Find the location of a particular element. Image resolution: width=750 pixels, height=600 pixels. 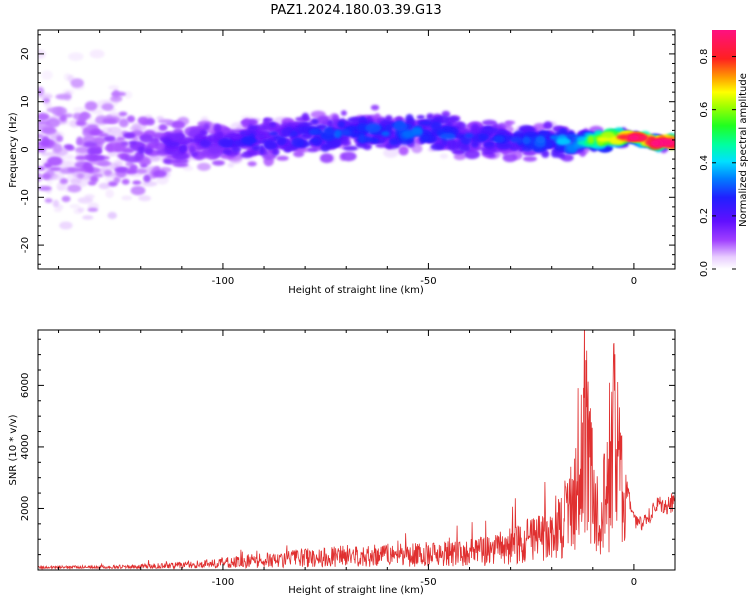

spectrogram-xlabel: Height of straight line (km) is located at coordinates (356, 290).